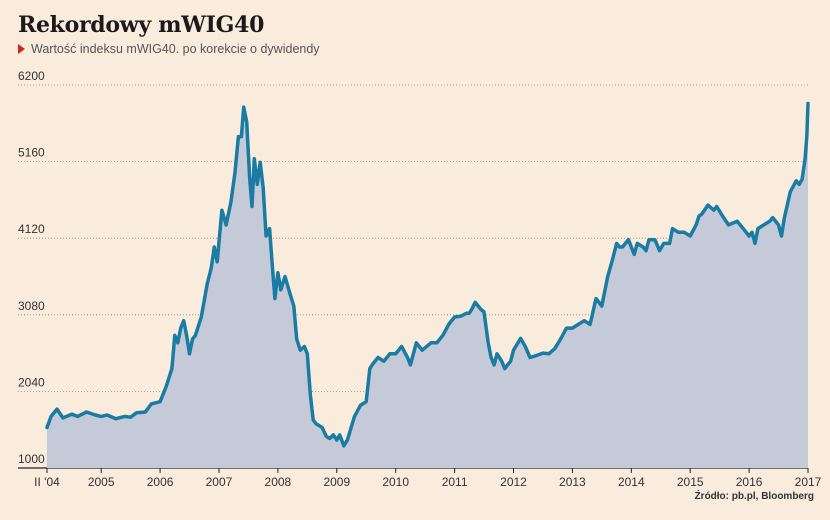 This screenshot has width=830, height=520. I want to click on x-tick-label: 2013, so click(572, 482).